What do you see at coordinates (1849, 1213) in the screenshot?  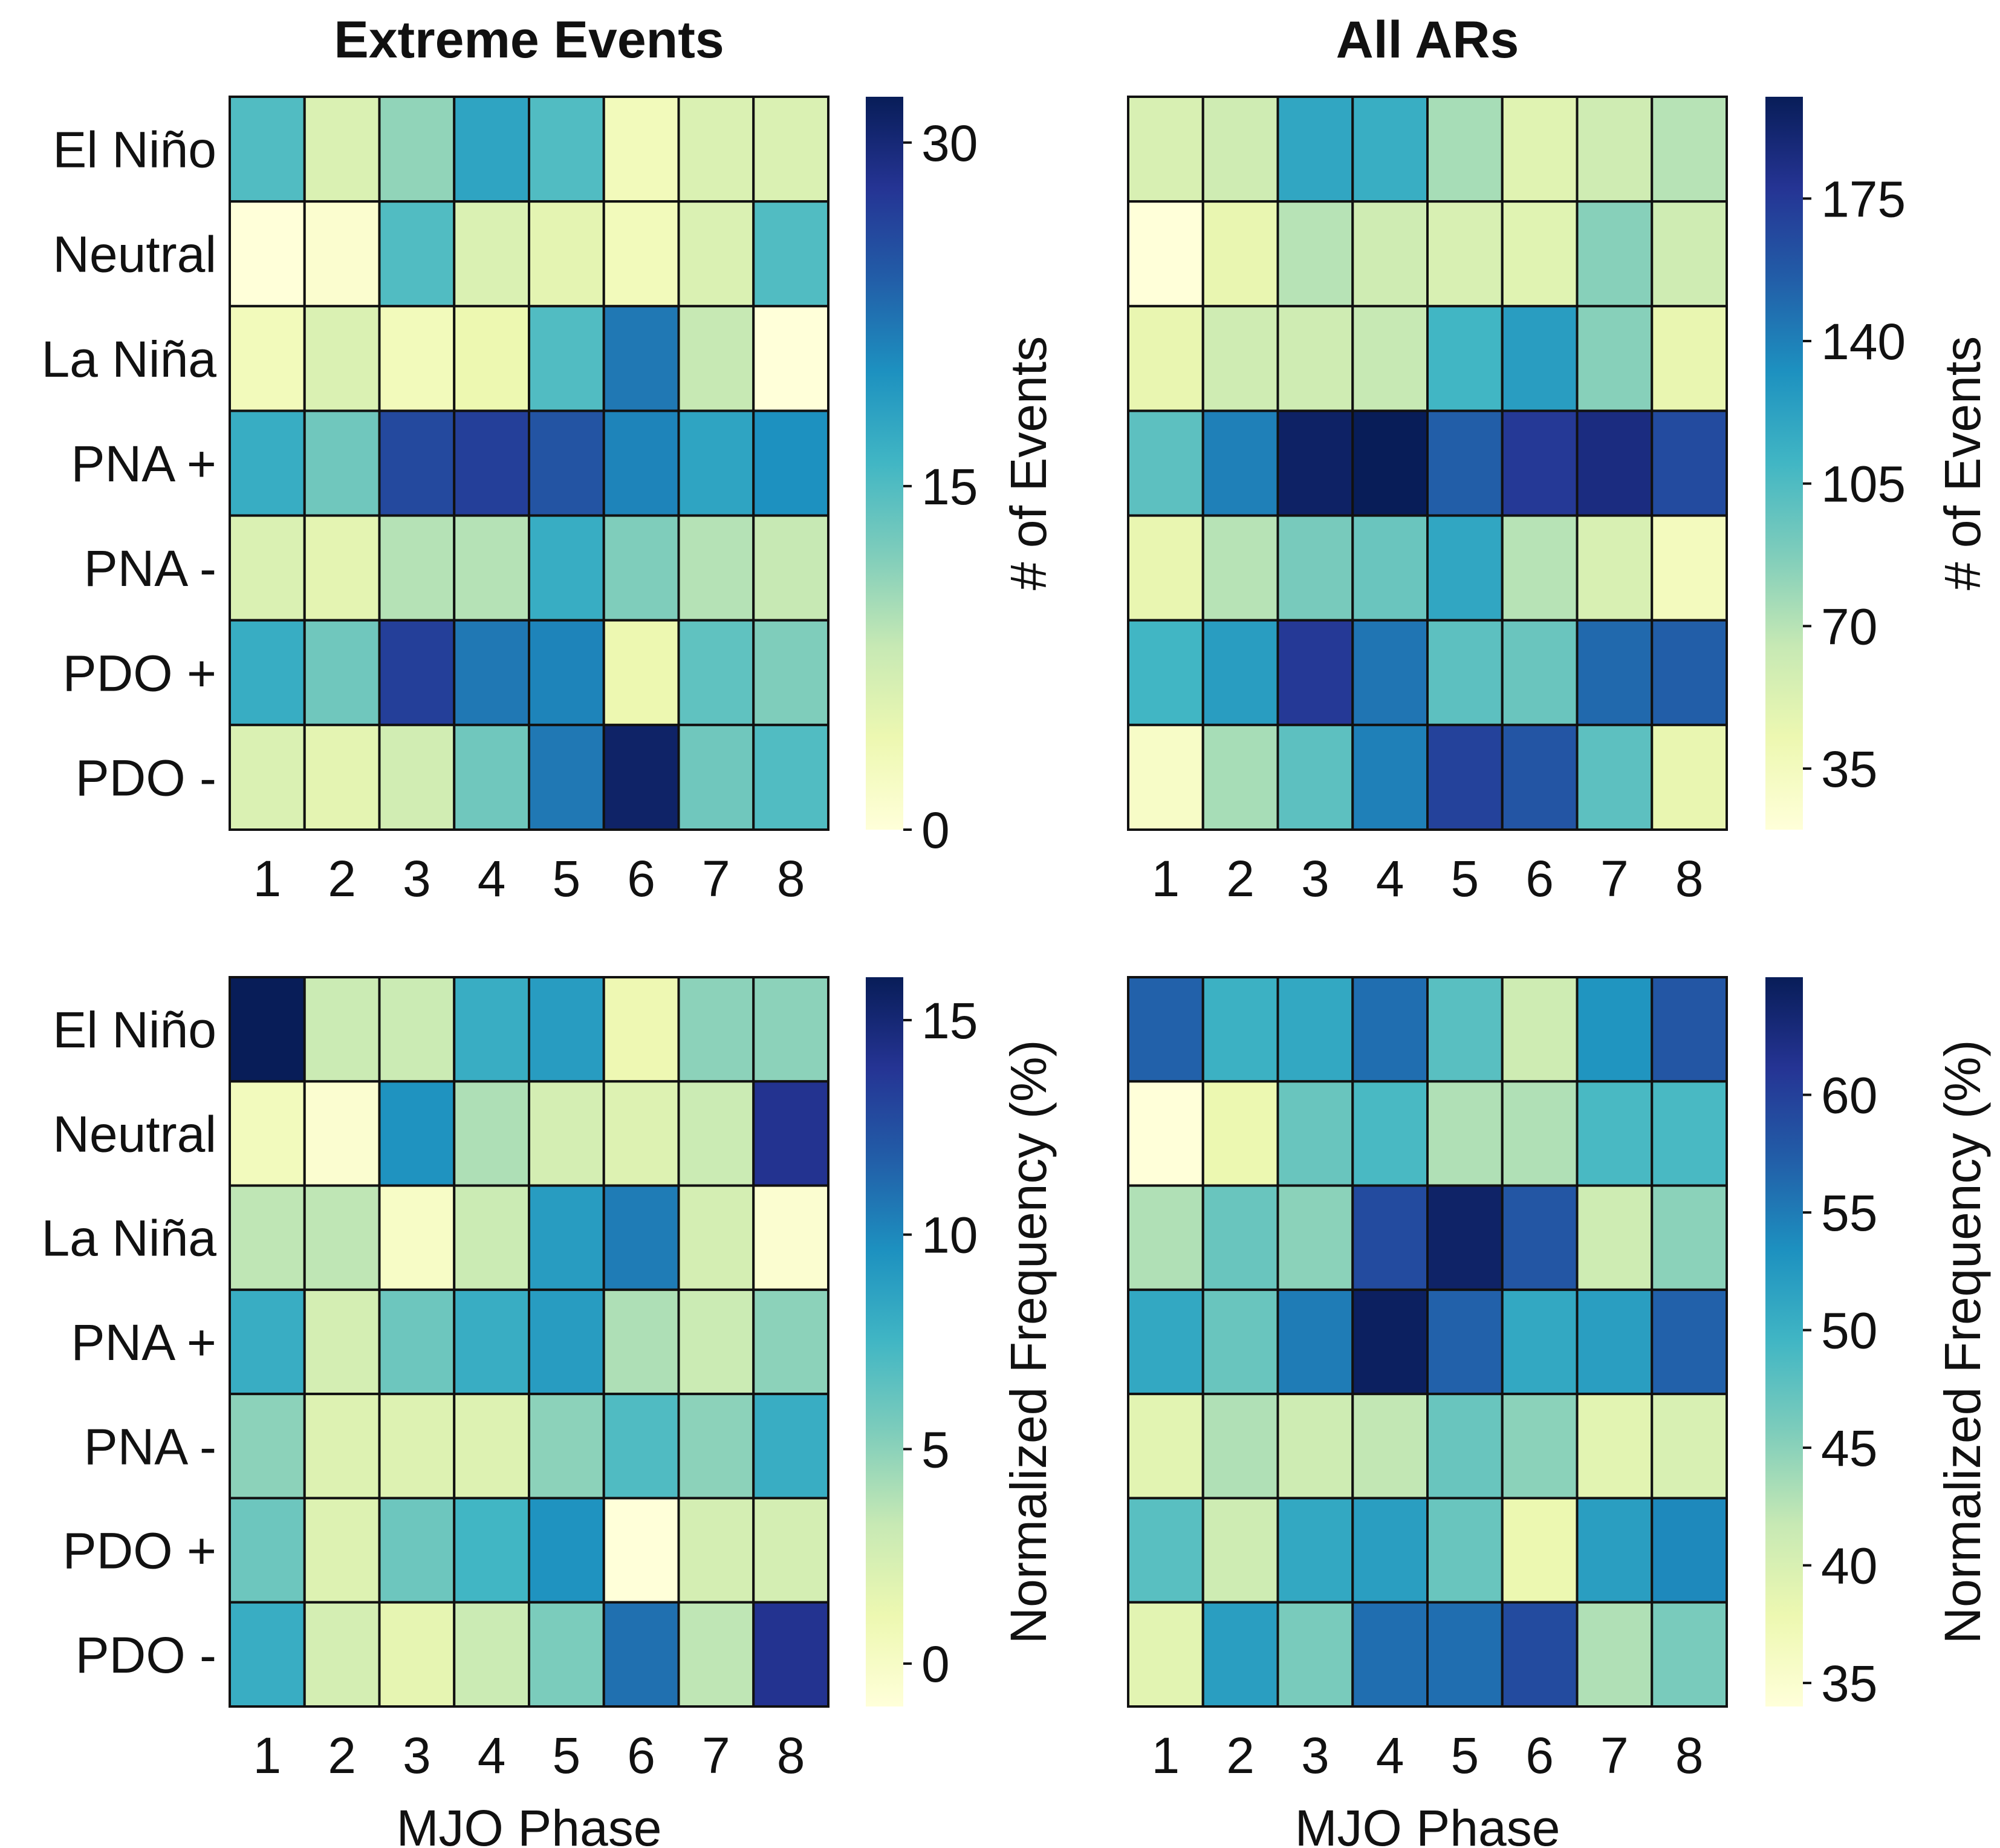 I see `colorbar-tick-label: 55` at bounding box center [1849, 1213].